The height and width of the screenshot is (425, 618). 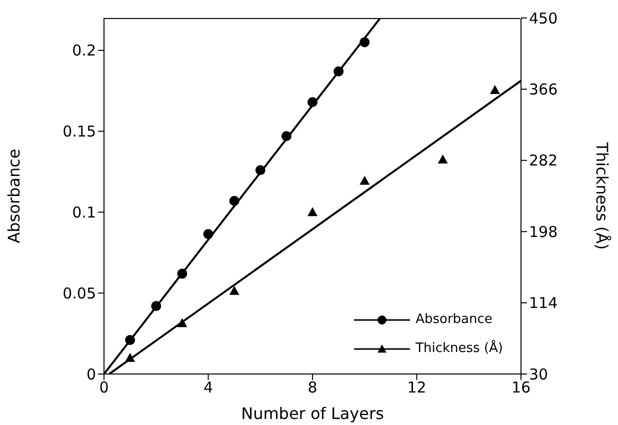 What do you see at coordinates (538, 374) in the screenshot?
I see `y2-tick-label: 30` at bounding box center [538, 374].